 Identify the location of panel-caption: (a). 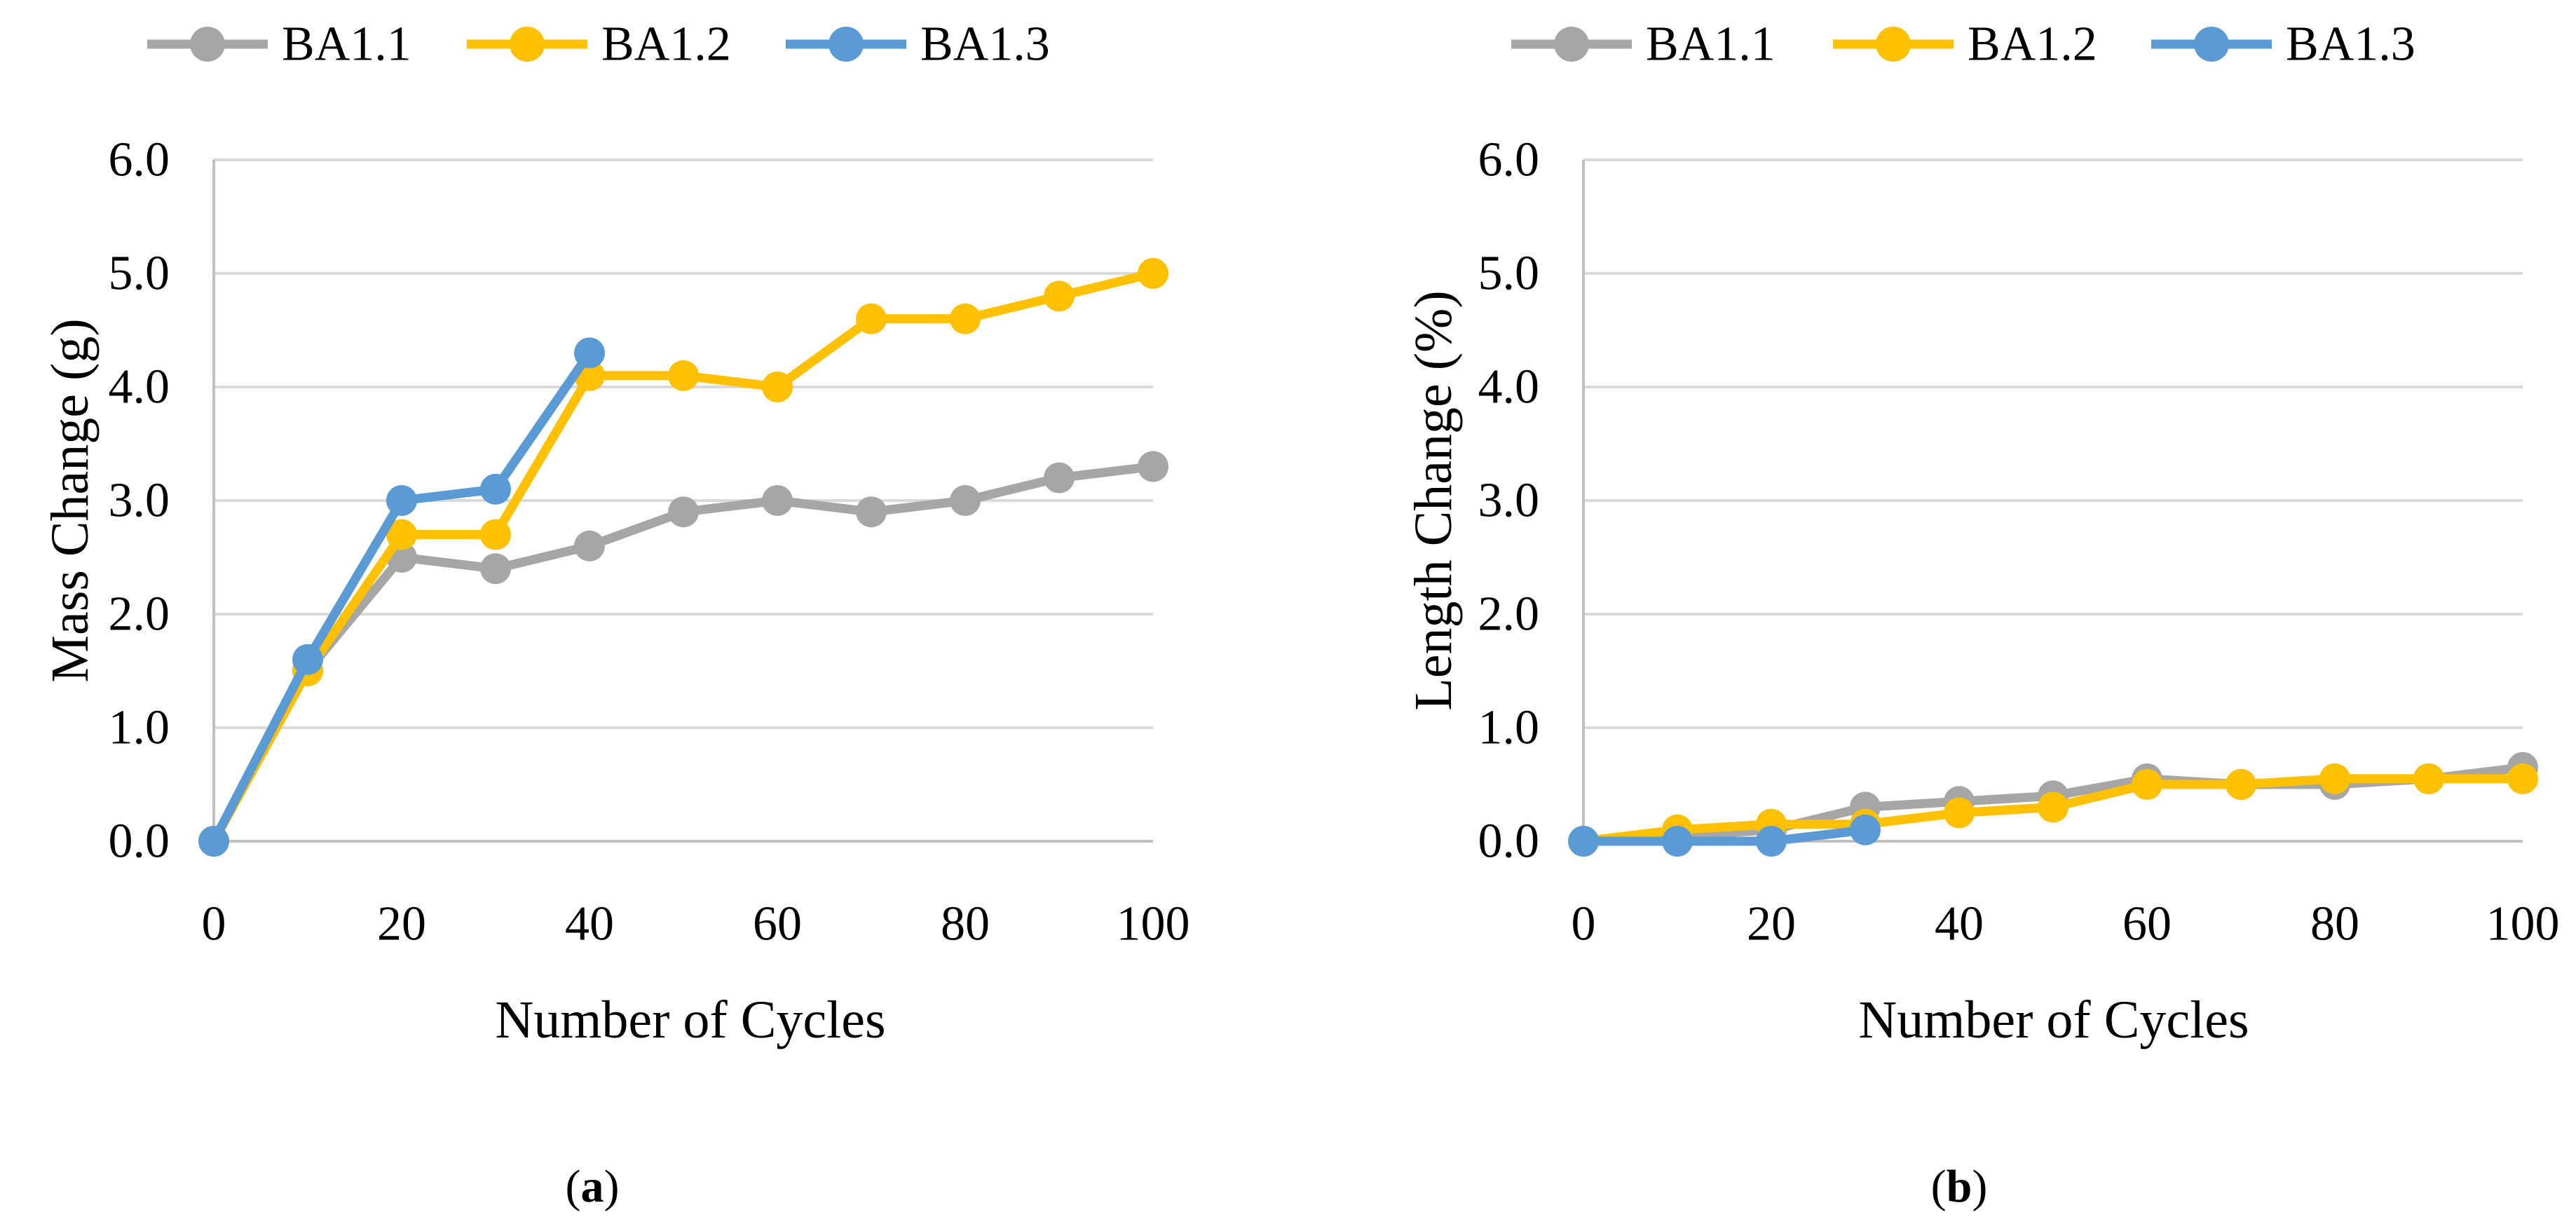
(593, 1186).